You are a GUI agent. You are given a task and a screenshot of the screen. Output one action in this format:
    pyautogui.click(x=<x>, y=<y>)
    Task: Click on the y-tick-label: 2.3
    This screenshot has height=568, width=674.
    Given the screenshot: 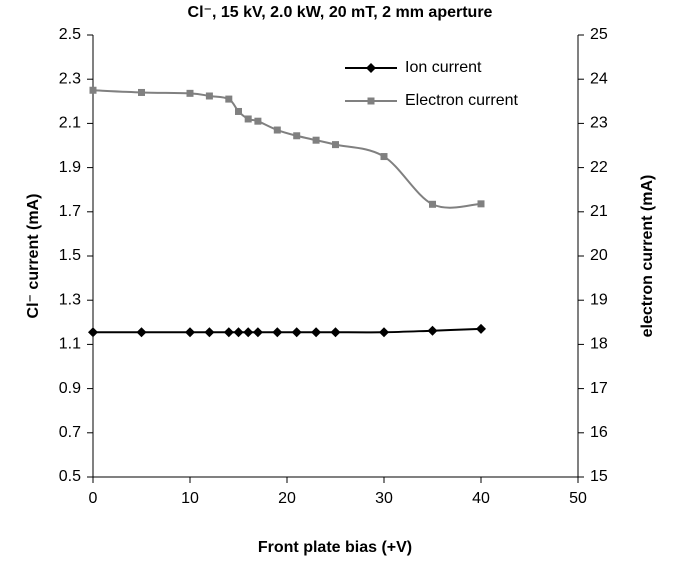 What is the action you would take?
    pyautogui.click(x=70, y=78)
    